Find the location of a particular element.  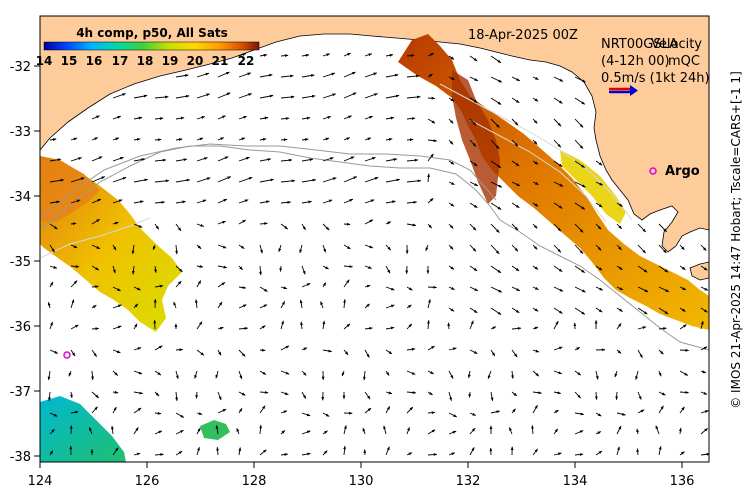

y-axis is located at coordinates (37, 261).